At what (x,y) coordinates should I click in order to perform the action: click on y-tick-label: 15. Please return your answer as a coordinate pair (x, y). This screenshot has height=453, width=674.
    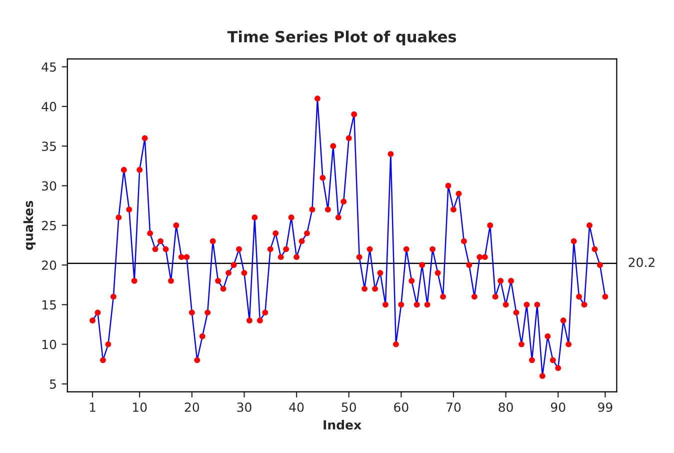
    Looking at the image, I should click on (49, 305).